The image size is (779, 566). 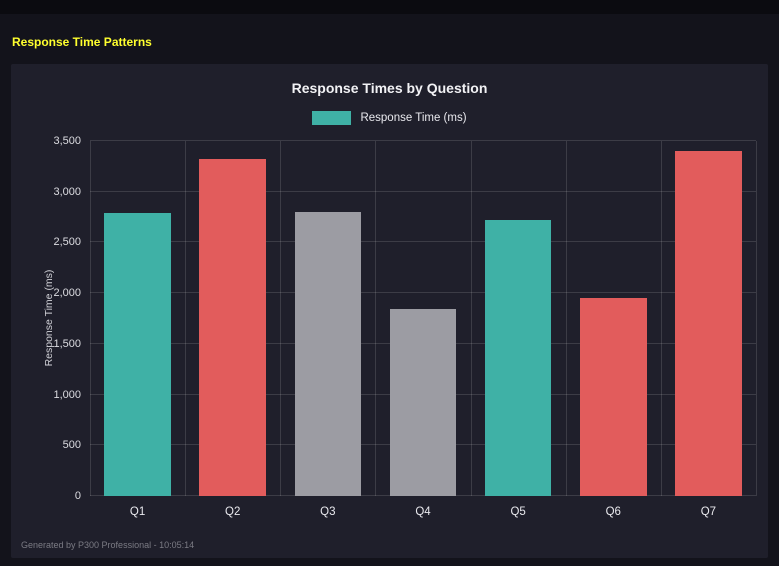 What do you see at coordinates (518, 512) in the screenshot?
I see `x-tick-label-q5: Q5` at bounding box center [518, 512].